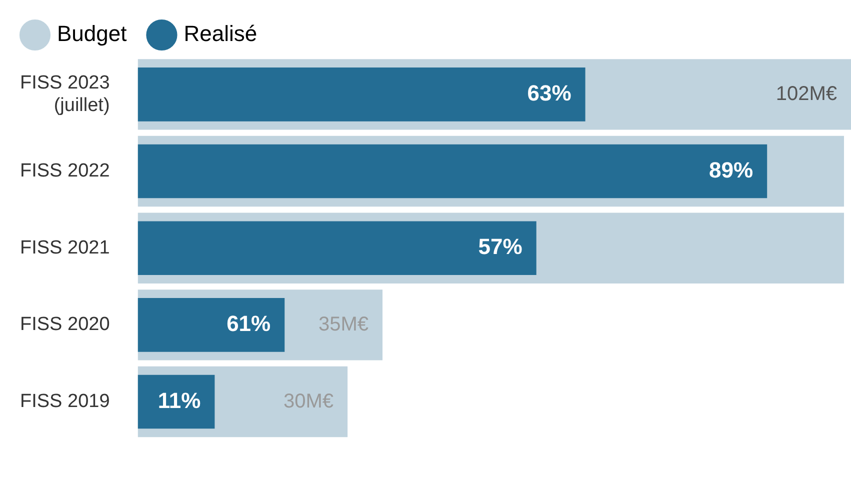 Image resolution: width=851 pixels, height=483 pixels. I want to click on annotation: 89%, so click(731, 169).